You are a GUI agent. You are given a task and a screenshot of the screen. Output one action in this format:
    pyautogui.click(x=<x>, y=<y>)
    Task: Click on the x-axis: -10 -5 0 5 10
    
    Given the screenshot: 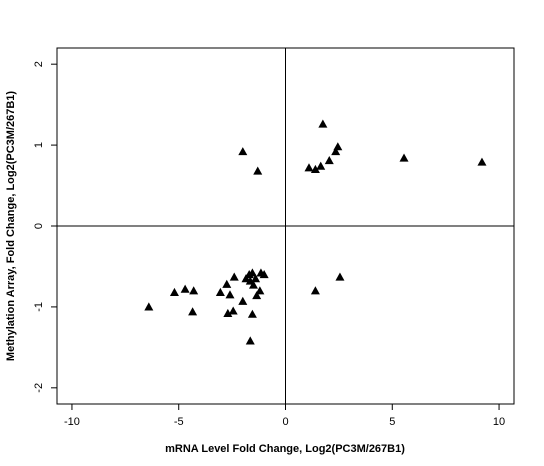 What is the action you would take?
    pyautogui.click(x=284, y=416)
    